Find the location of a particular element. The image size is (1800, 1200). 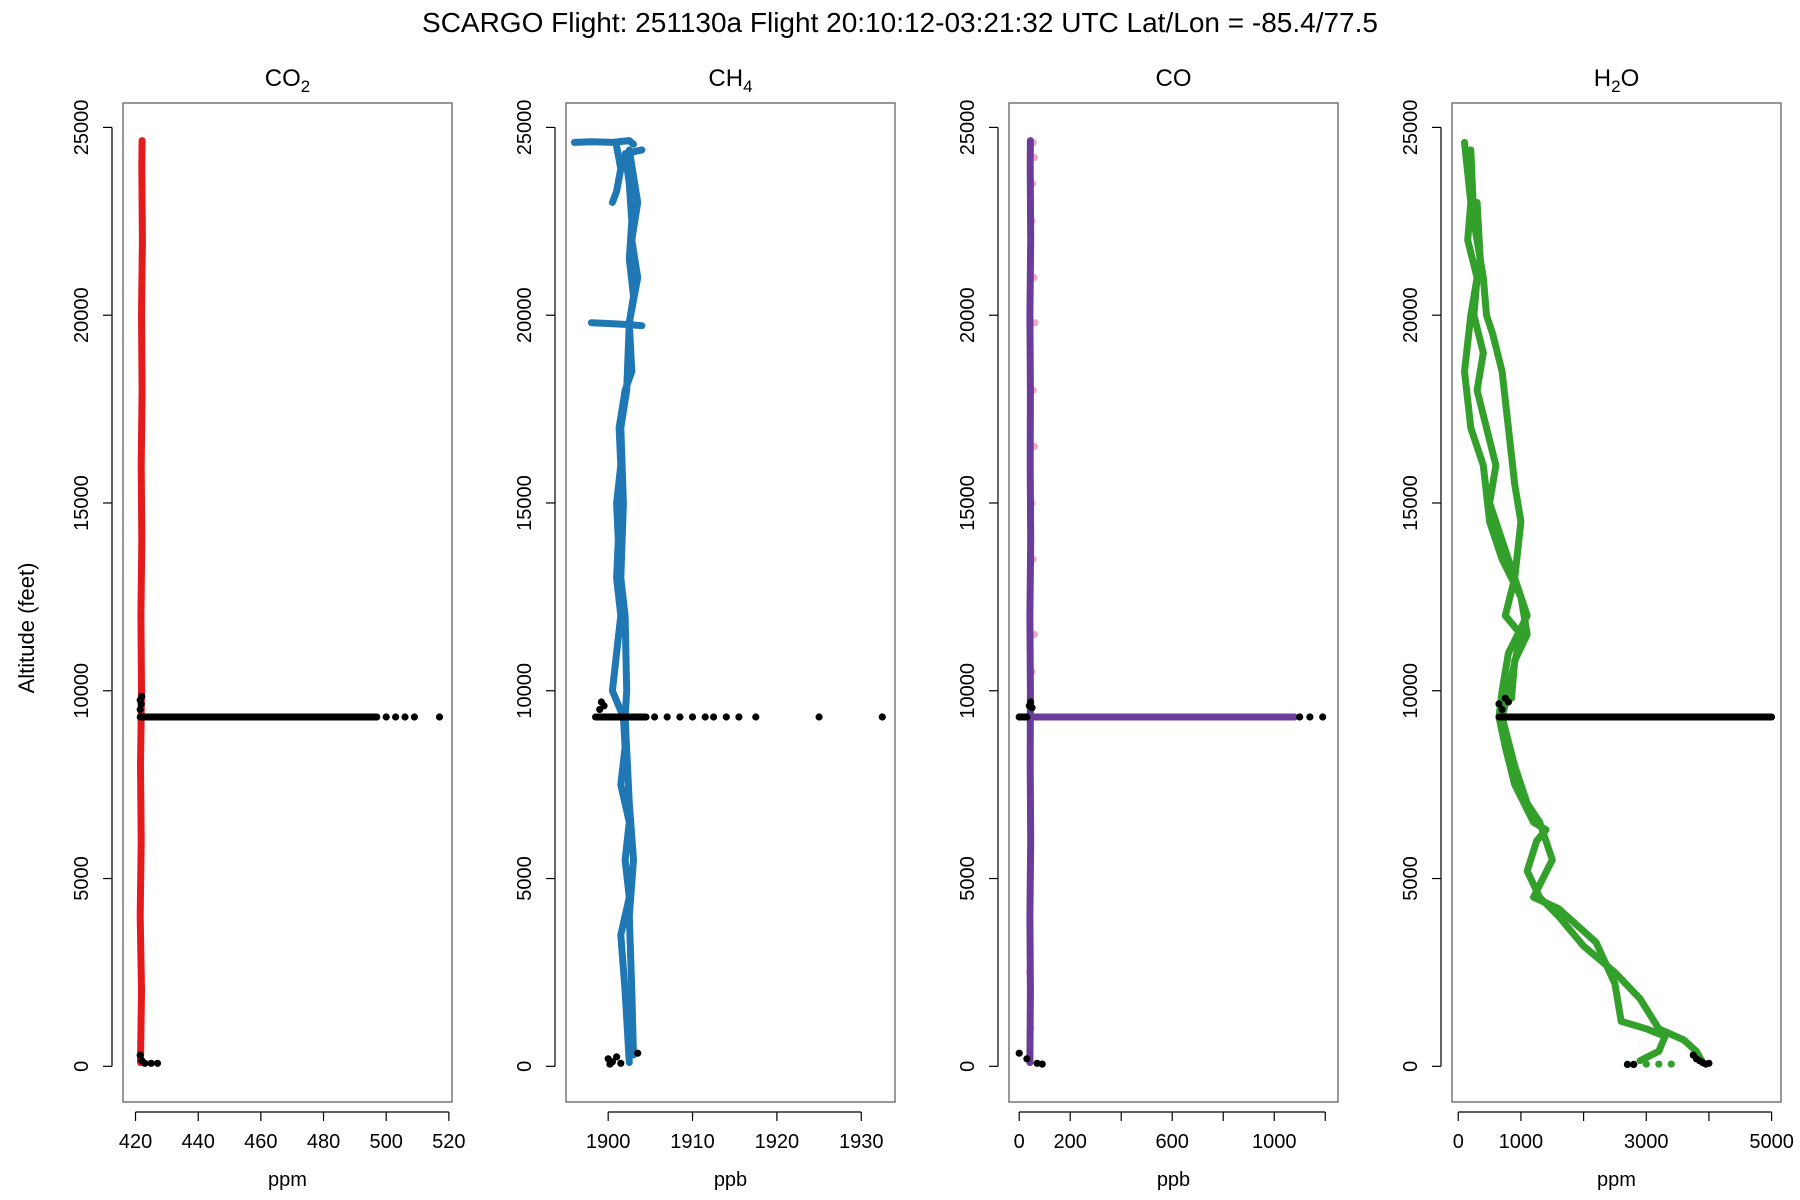

x-tick-label: 440 is located at coordinates (198, 1142).